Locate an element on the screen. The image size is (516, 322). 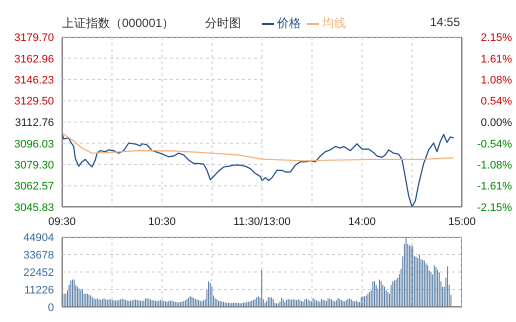
text: -0.54% is located at coordinates (494, 144).